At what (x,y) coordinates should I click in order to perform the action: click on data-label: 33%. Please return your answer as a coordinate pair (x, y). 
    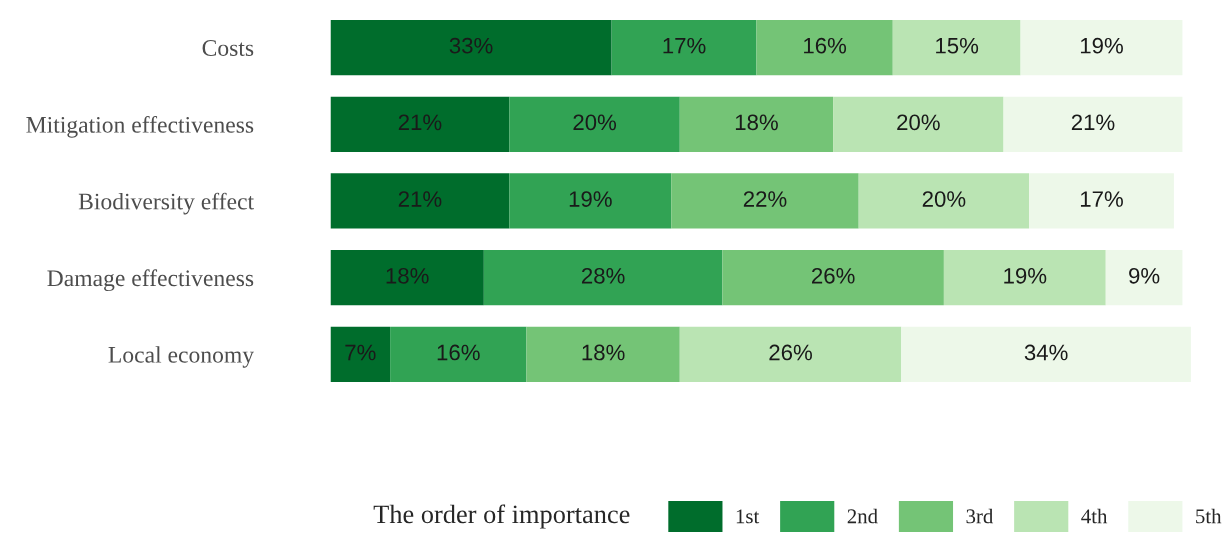
    Looking at the image, I should click on (471, 45).